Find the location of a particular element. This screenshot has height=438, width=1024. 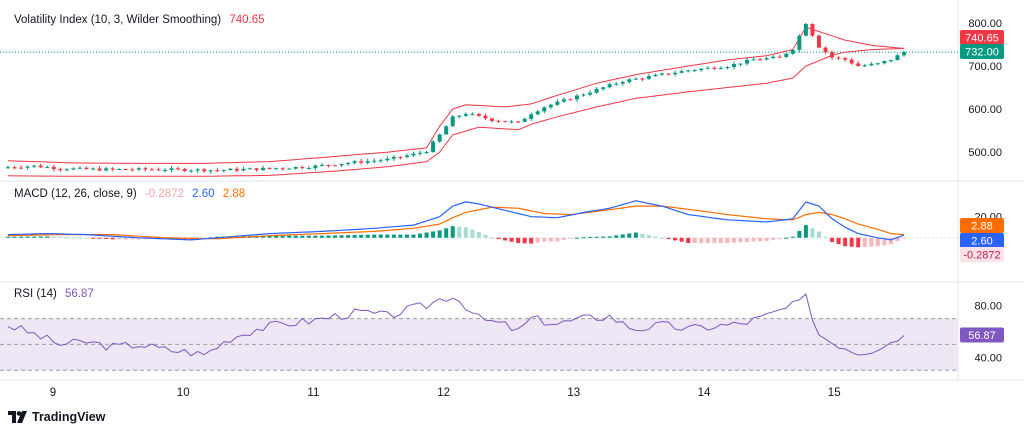

x-axis-label: 14 is located at coordinates (704, 393).